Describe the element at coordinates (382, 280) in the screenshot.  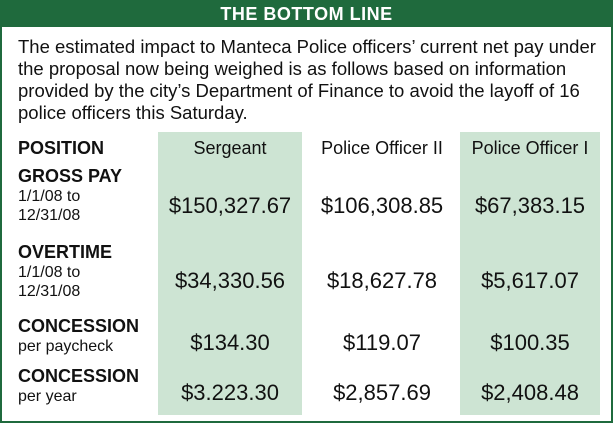
I see `value-cell: $18,627.78` at that location.